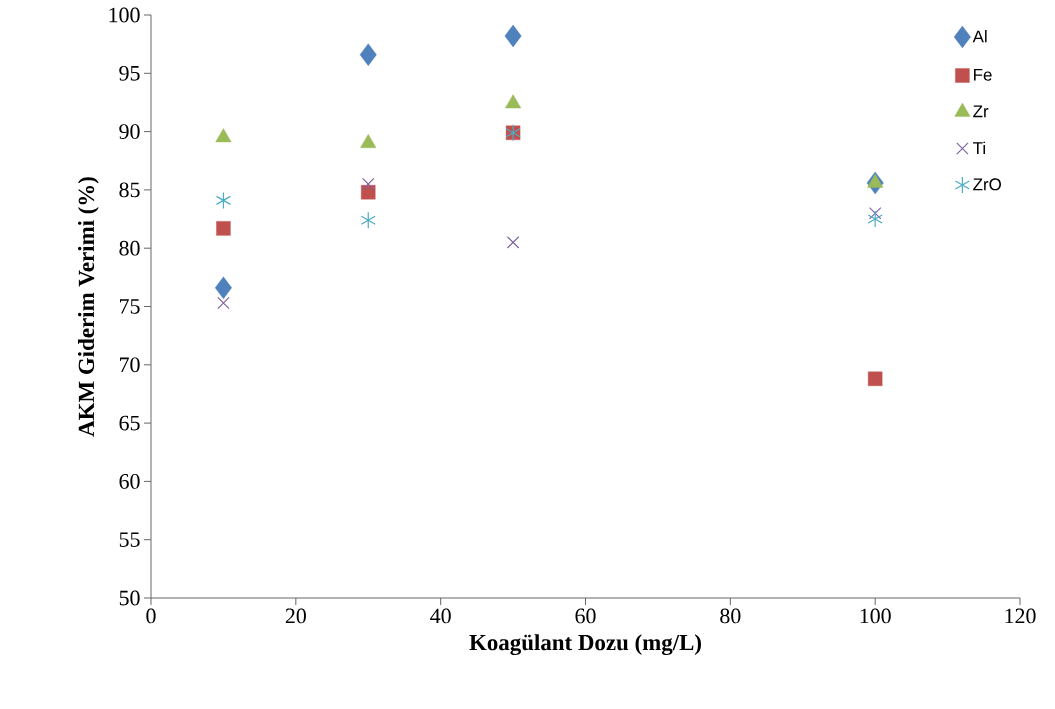  I want to click on x-axis-title: Koagülant Dozu (mg/L), so click(585, 645).